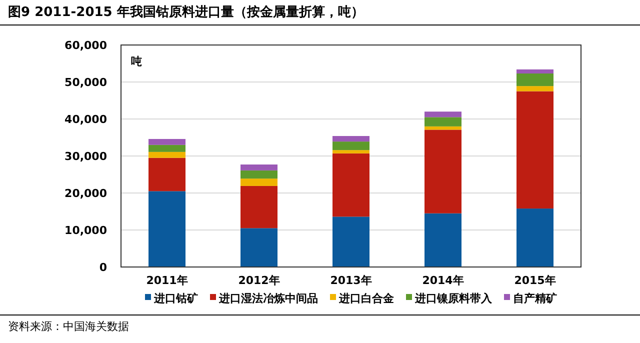 The height and width of the screenshot is (343, 640). What do you see at coordinates (68, 326) in the screenshot?
I see `text: 资料来源：中国海关数据` at bounding box center [68, 326].